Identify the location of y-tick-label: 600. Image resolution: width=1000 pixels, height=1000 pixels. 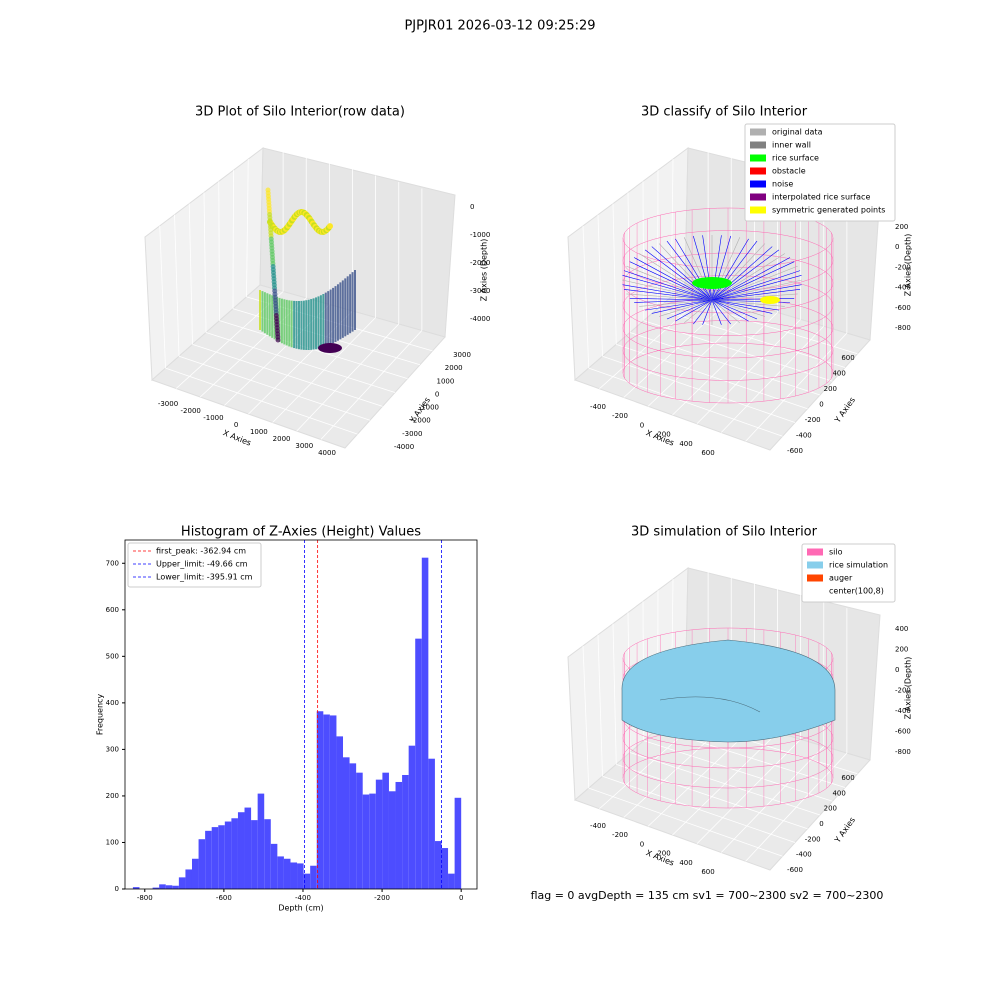
(847, 778).